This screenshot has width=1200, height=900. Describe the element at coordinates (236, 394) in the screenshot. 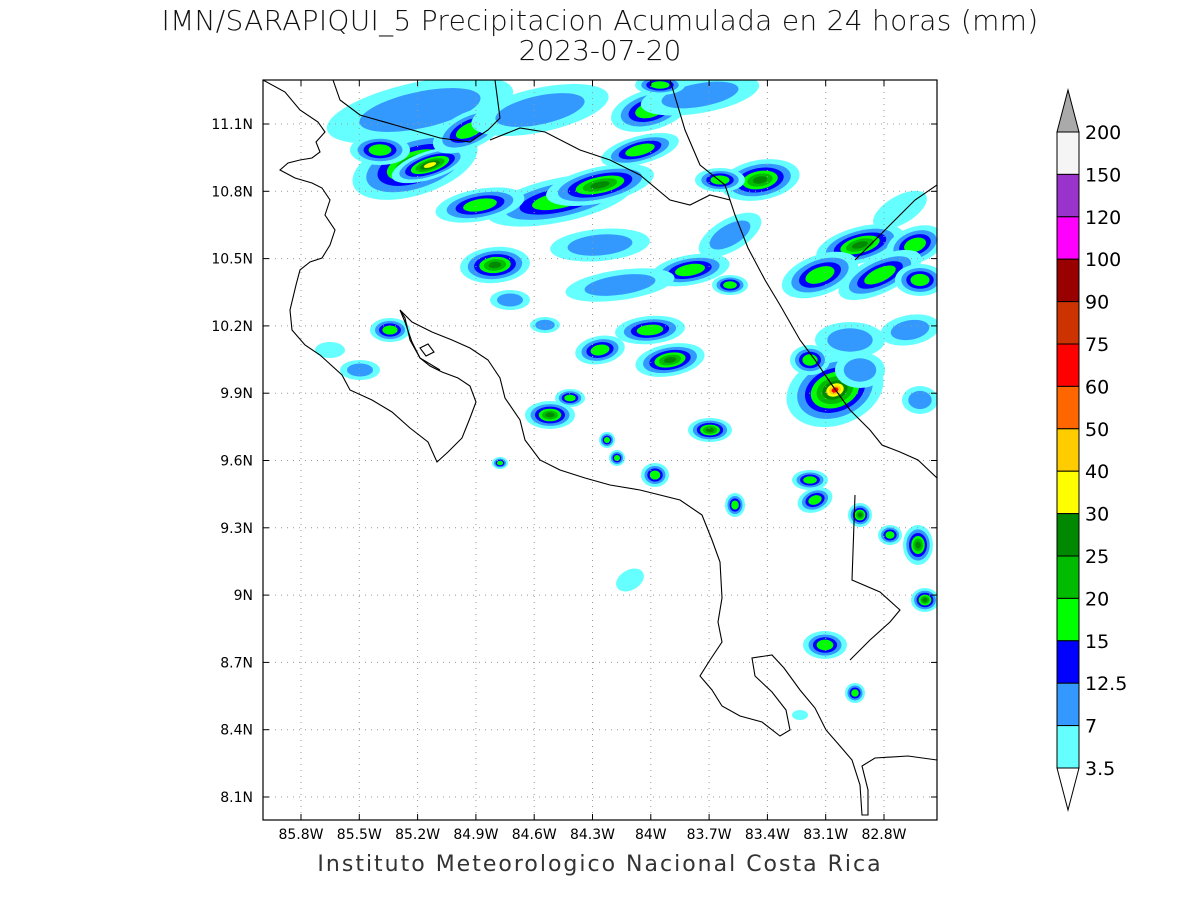

I see `lat-label: 9.9N` at that location.